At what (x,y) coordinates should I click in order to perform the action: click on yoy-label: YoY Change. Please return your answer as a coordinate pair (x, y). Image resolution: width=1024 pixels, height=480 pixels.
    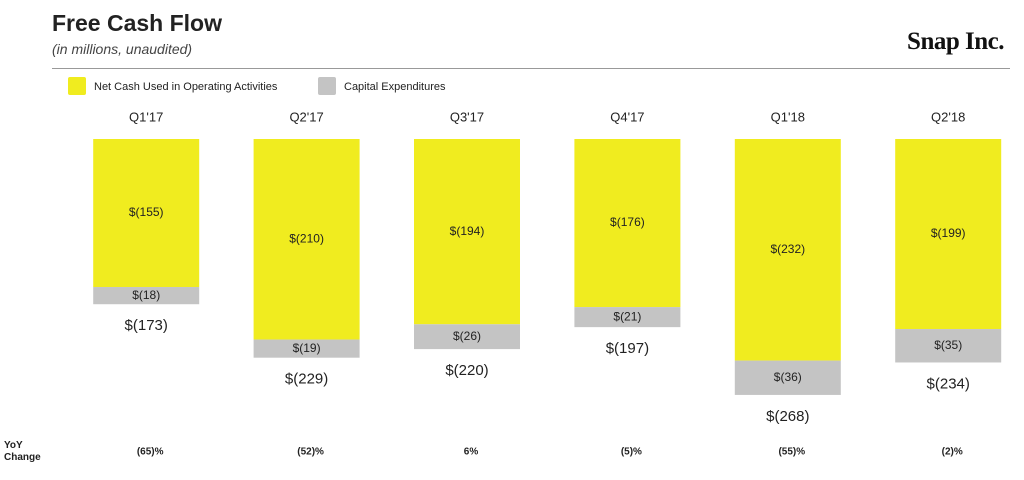
    Looking at the image, I should click on (22, 451).